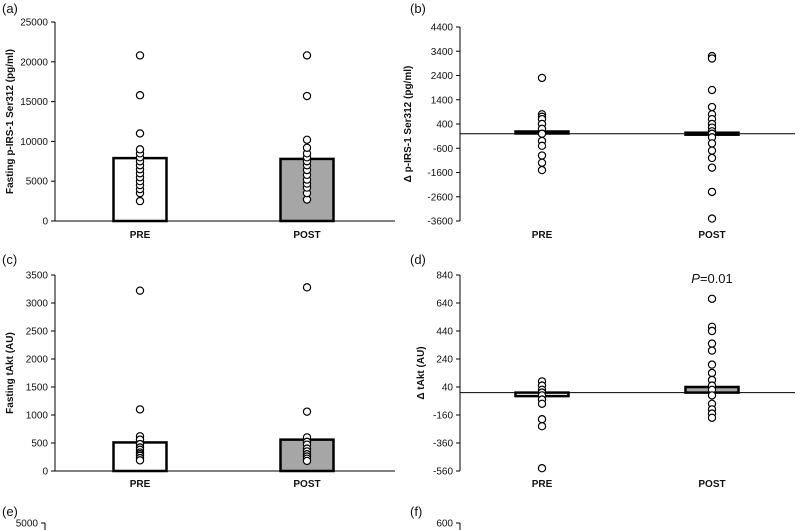  Describe the element at coordinates (440, 173) in the screenshot. I see `y-tick-label-b-2: -1600` at that location.